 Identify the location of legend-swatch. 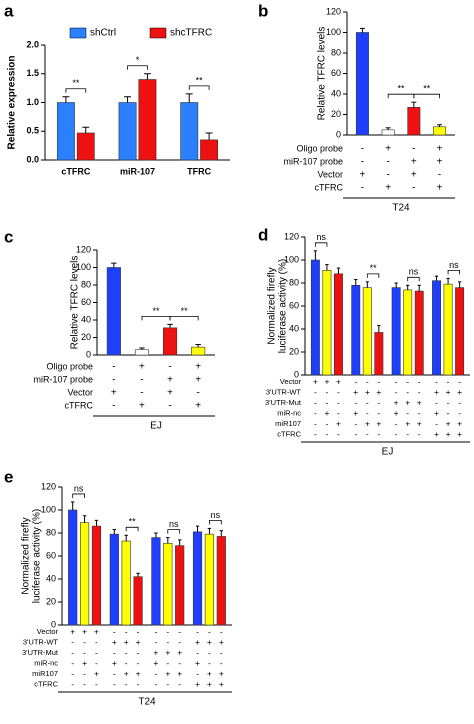
(158, 33).